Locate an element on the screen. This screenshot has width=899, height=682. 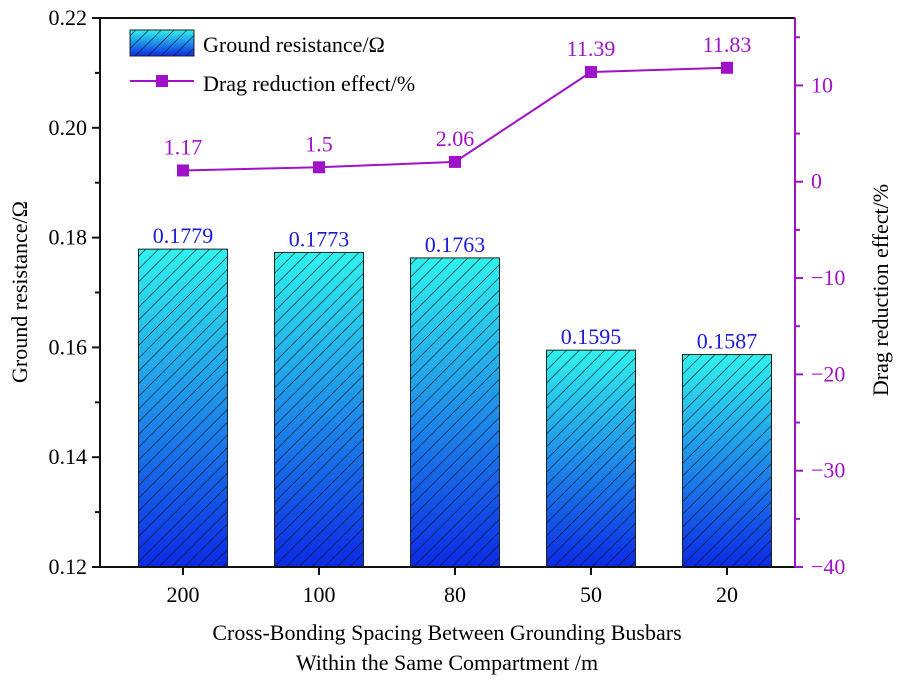
y-left-tick-label: 0.16 is located at coordinates (68, 346).